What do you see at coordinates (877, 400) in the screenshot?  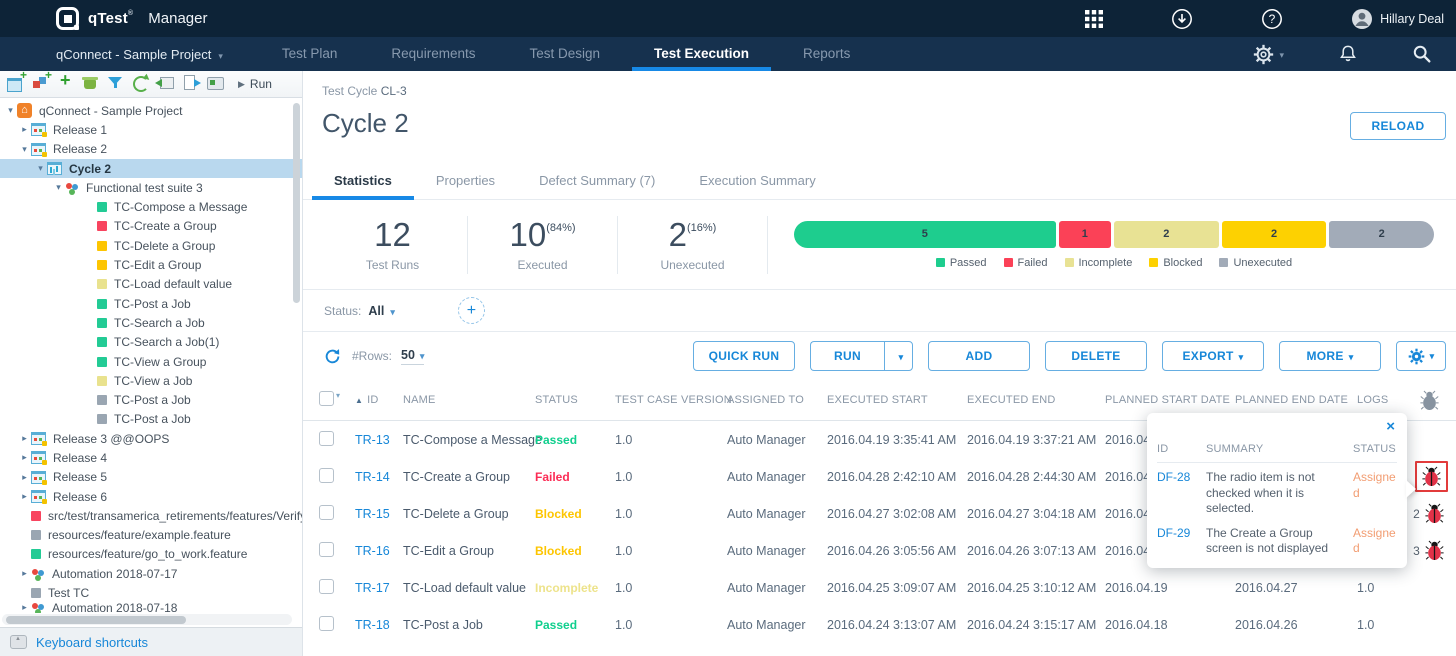 I see `col-executed-start: EXECUTED START` at bounding box center [877, 400].